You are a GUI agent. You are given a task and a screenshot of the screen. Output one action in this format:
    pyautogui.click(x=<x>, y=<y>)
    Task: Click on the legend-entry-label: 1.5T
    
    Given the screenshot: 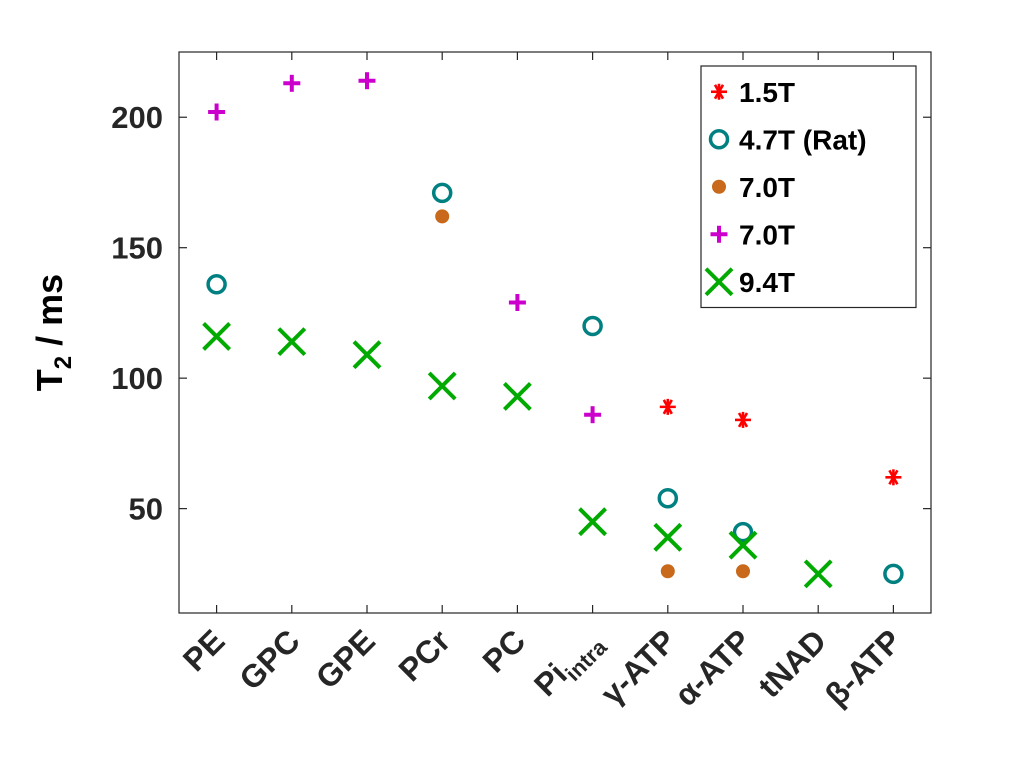 What is the action you would take?
    pyautogui.click(x=767, y=92)
    